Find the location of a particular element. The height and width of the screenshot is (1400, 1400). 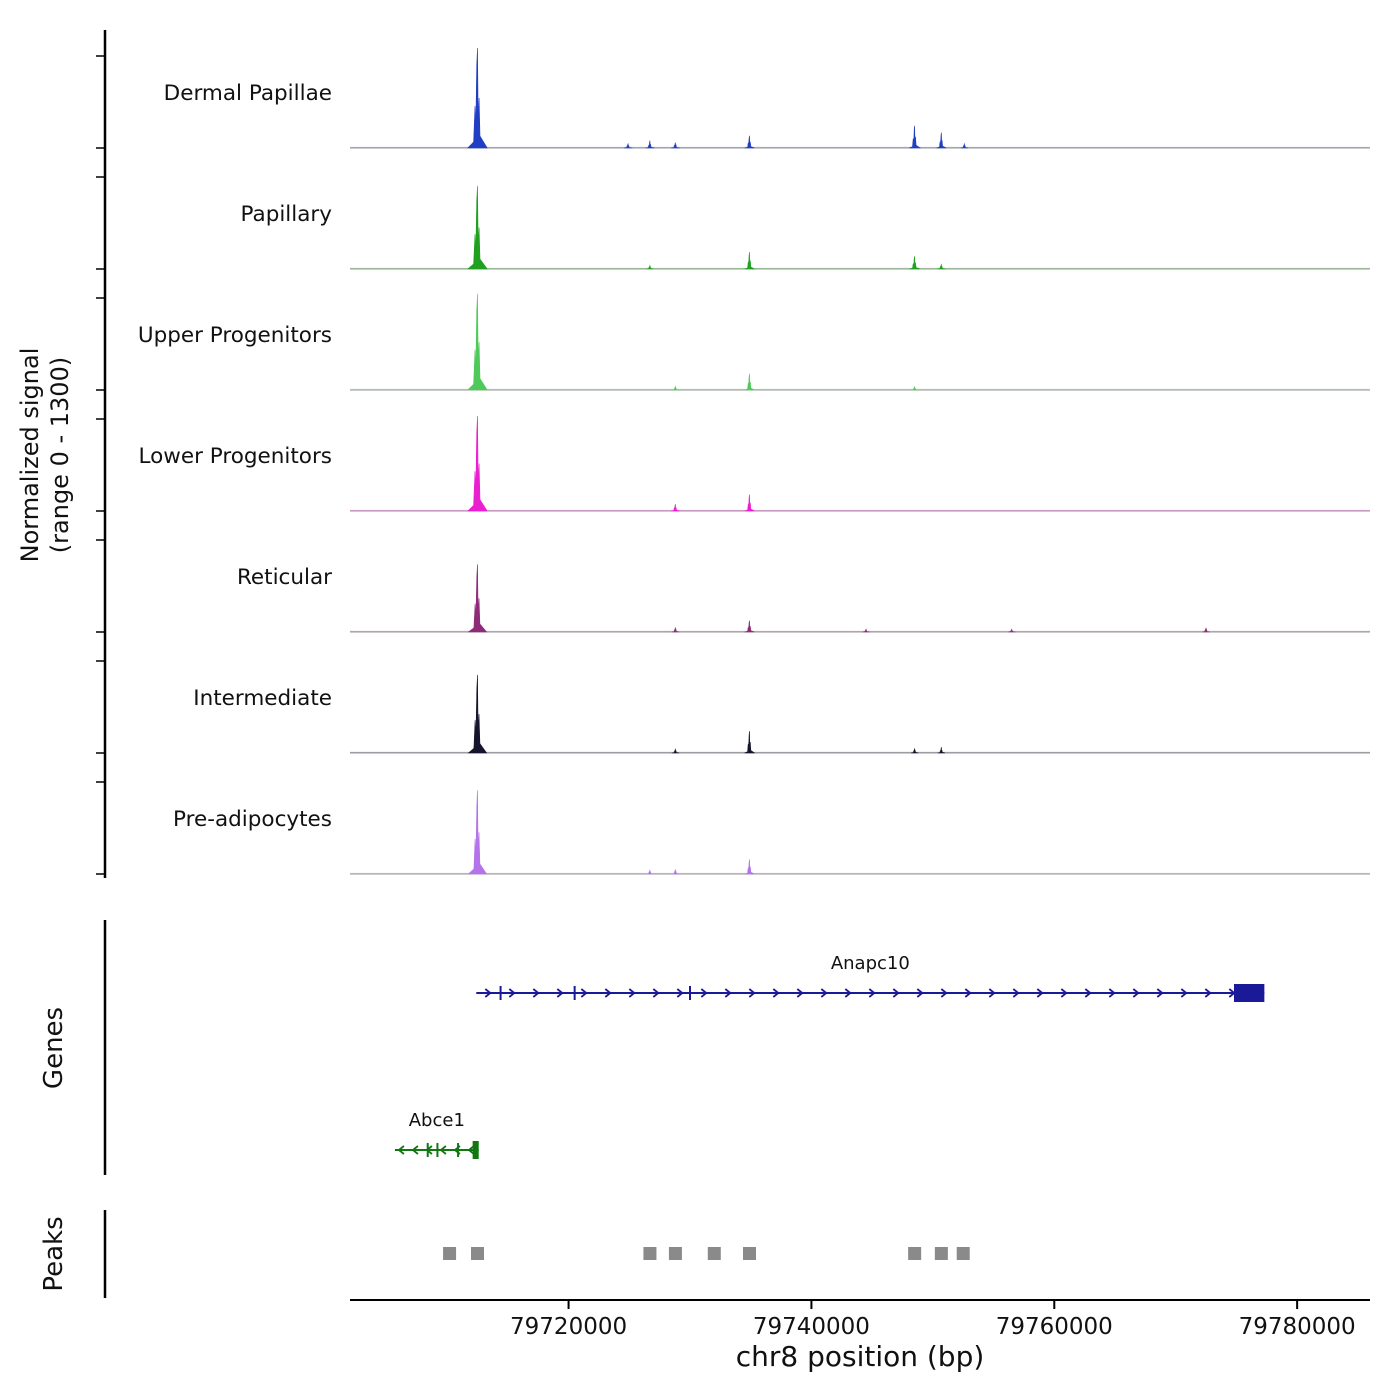

track-label: Pre-adipocytes is located at coordinates (252, 819).